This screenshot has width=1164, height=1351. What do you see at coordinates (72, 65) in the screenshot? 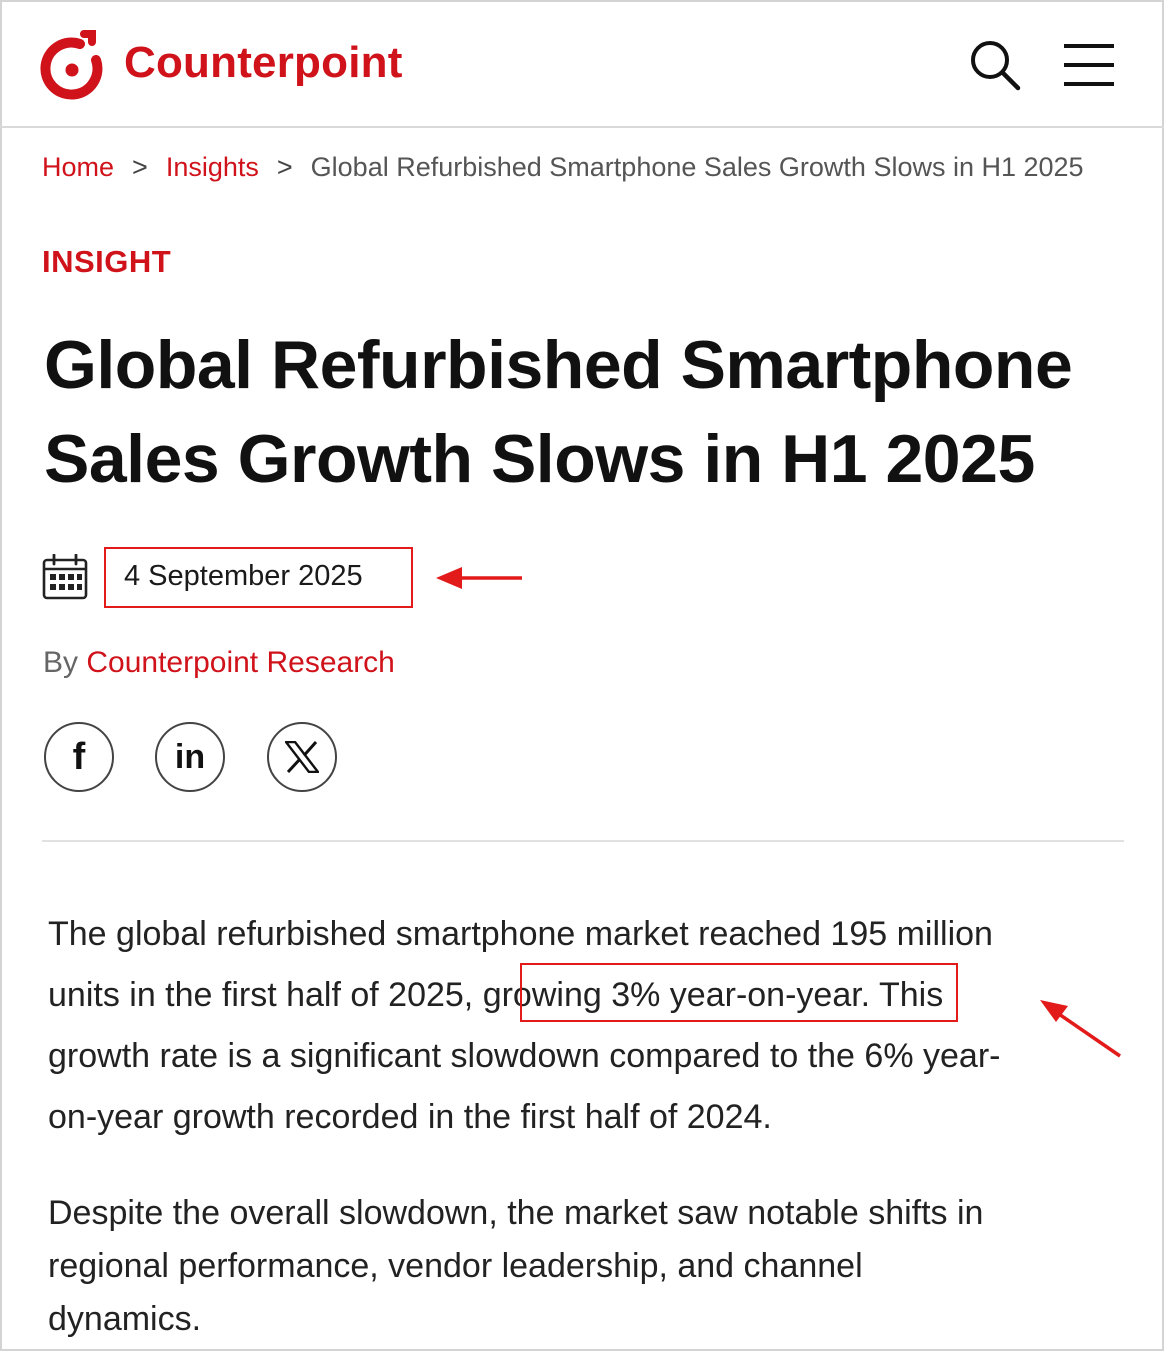
I see `counterpoint-logo-icon` at bounding box center [72, 65].